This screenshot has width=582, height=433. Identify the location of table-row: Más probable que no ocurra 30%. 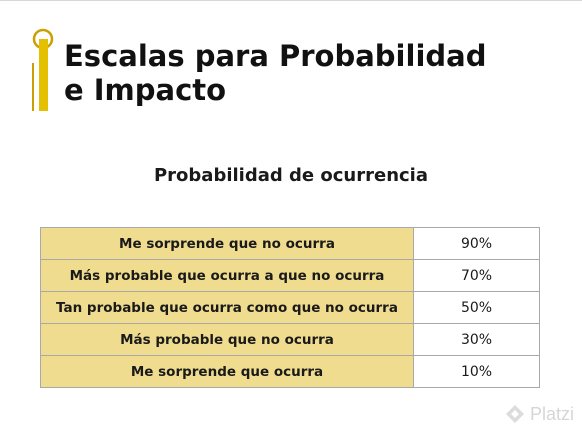
(290, 339).